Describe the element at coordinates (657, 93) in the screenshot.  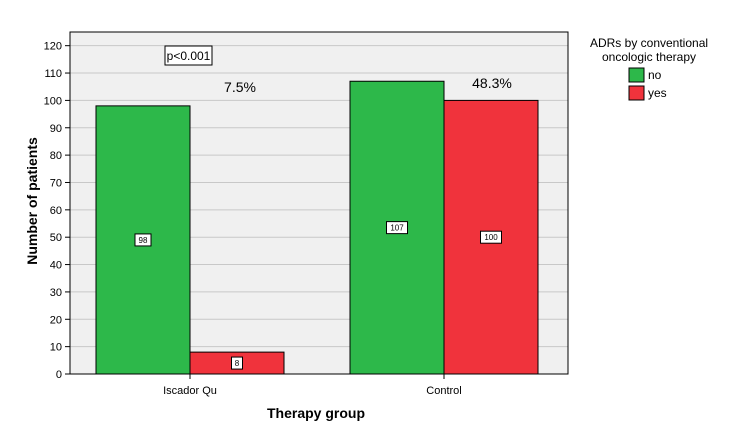
I see `legend-label-yes: yes` at that location.